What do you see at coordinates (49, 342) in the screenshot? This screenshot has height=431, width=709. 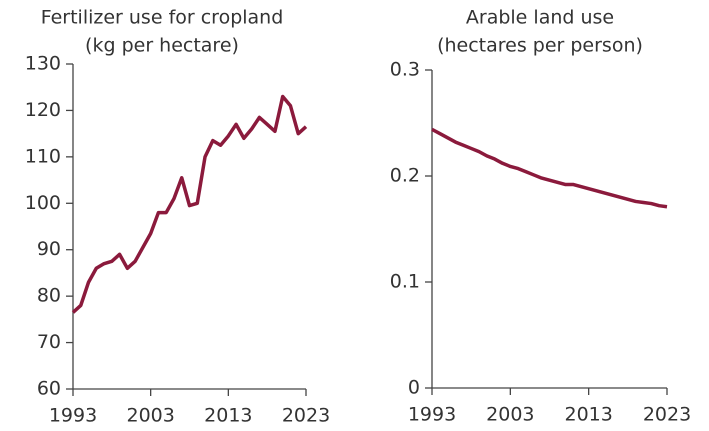 I see `y-tick-label: 70` at bounding box center [49, 342].